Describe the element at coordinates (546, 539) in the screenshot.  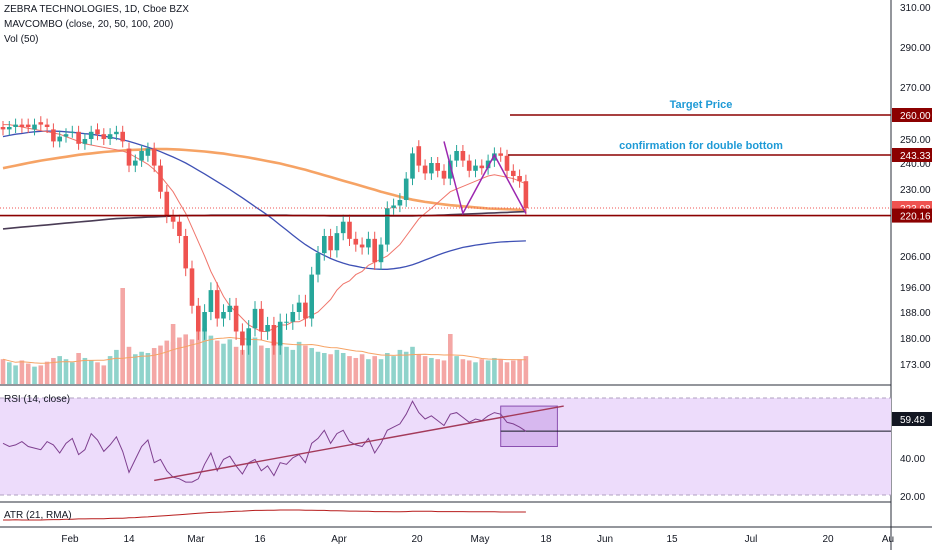
I see `time-tick-label: 18` at that location.